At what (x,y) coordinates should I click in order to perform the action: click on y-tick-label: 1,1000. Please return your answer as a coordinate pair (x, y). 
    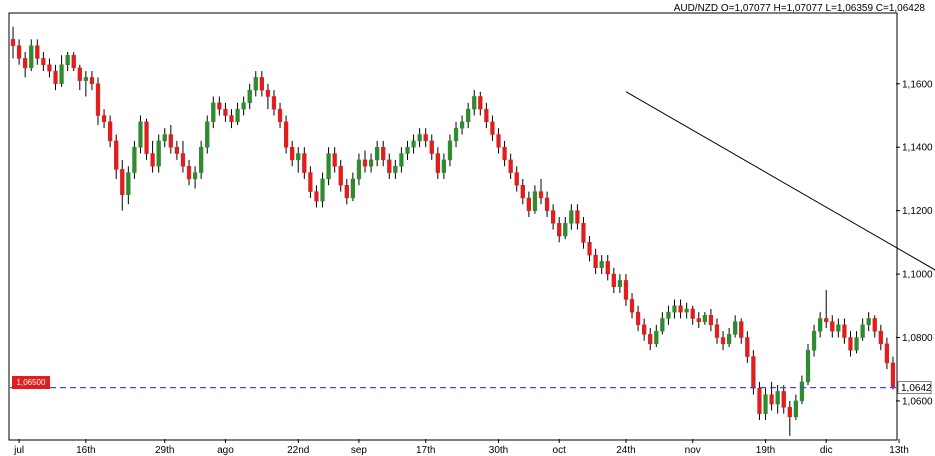
    Looking at the image, I should click on (917, 275).